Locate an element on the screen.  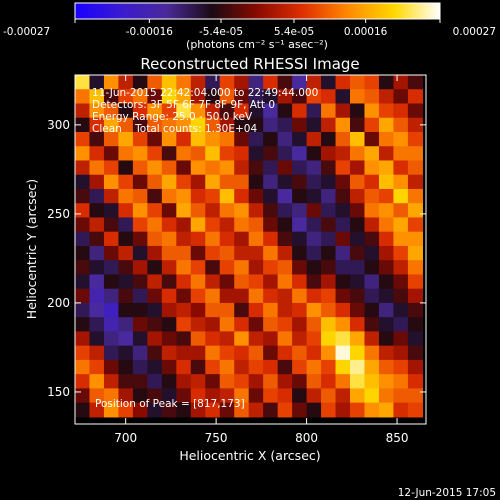
peak-position-label: Position of Peak = [817,173] is located at coordinates (170, 404).